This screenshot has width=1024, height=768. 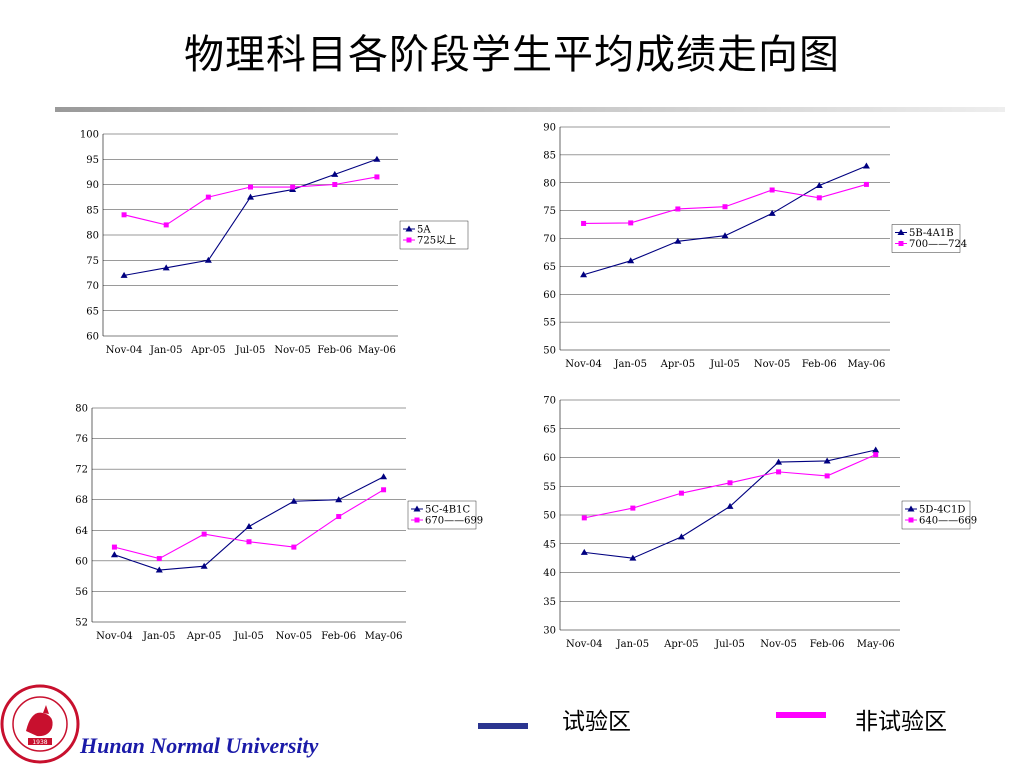 I want to click on chart-1-xtick-label: Apr-05, so click(x=678, y=364).